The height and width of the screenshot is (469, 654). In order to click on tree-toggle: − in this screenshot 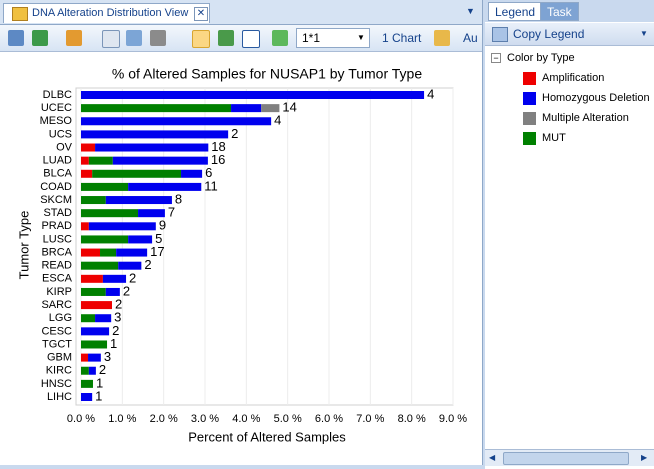, I will do `click(496, 58)`.